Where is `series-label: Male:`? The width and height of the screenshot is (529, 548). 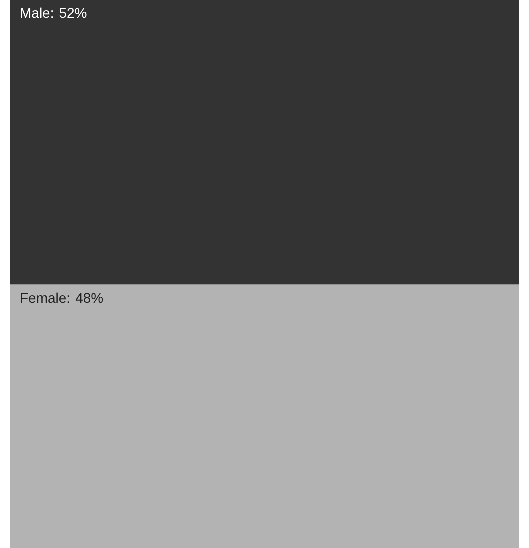
series-label: Male: is located at coordinates (37, 12).